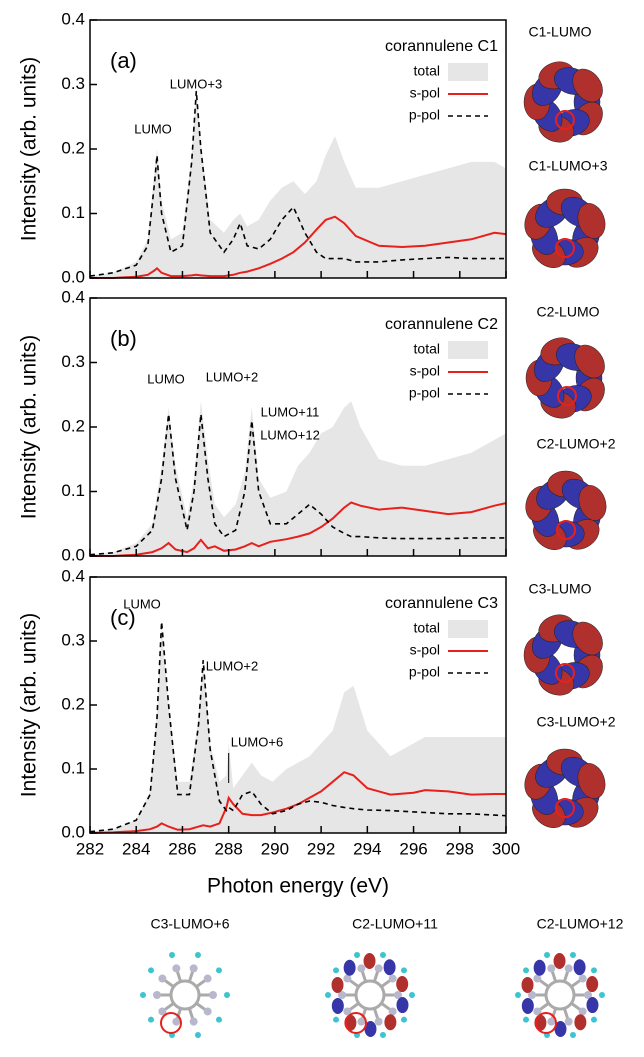  I want to click on orbital-label: C1-LUMO, so click(559, 32).